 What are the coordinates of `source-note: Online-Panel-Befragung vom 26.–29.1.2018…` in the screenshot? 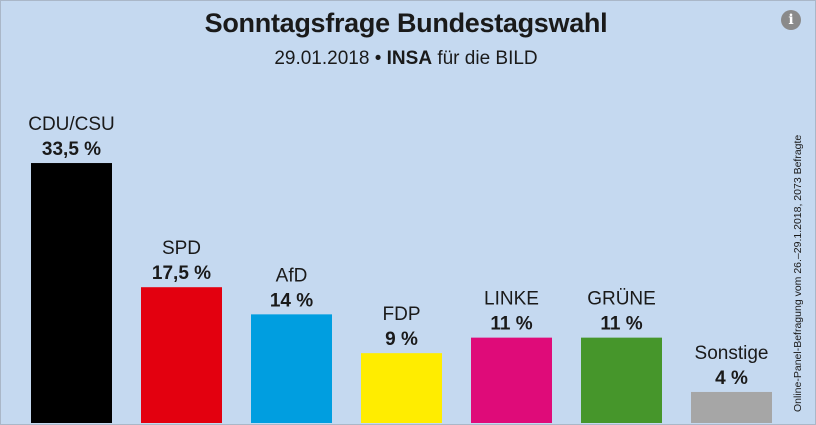 It's located at (798, 273).